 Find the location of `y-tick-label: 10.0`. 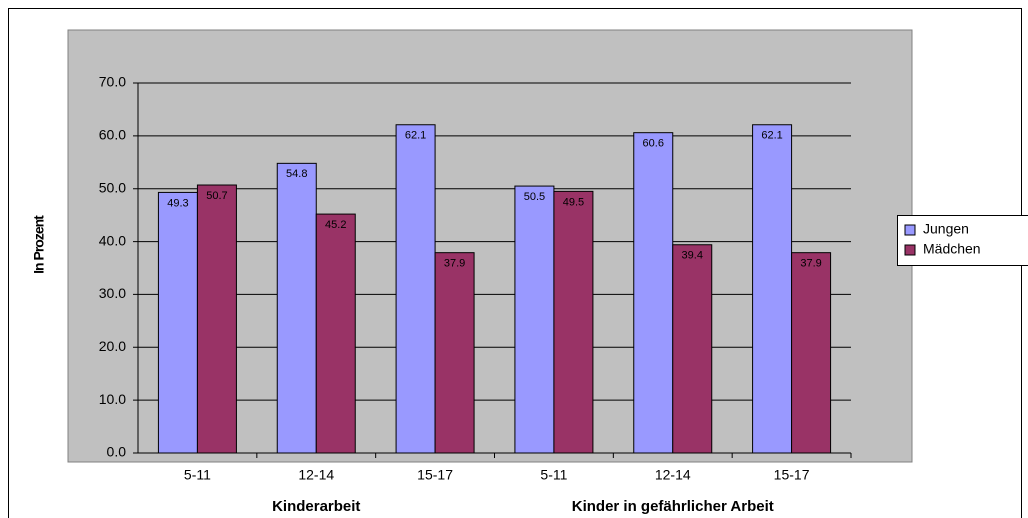

y-tick-label: 10.0 is located at coordinates (112, 399).